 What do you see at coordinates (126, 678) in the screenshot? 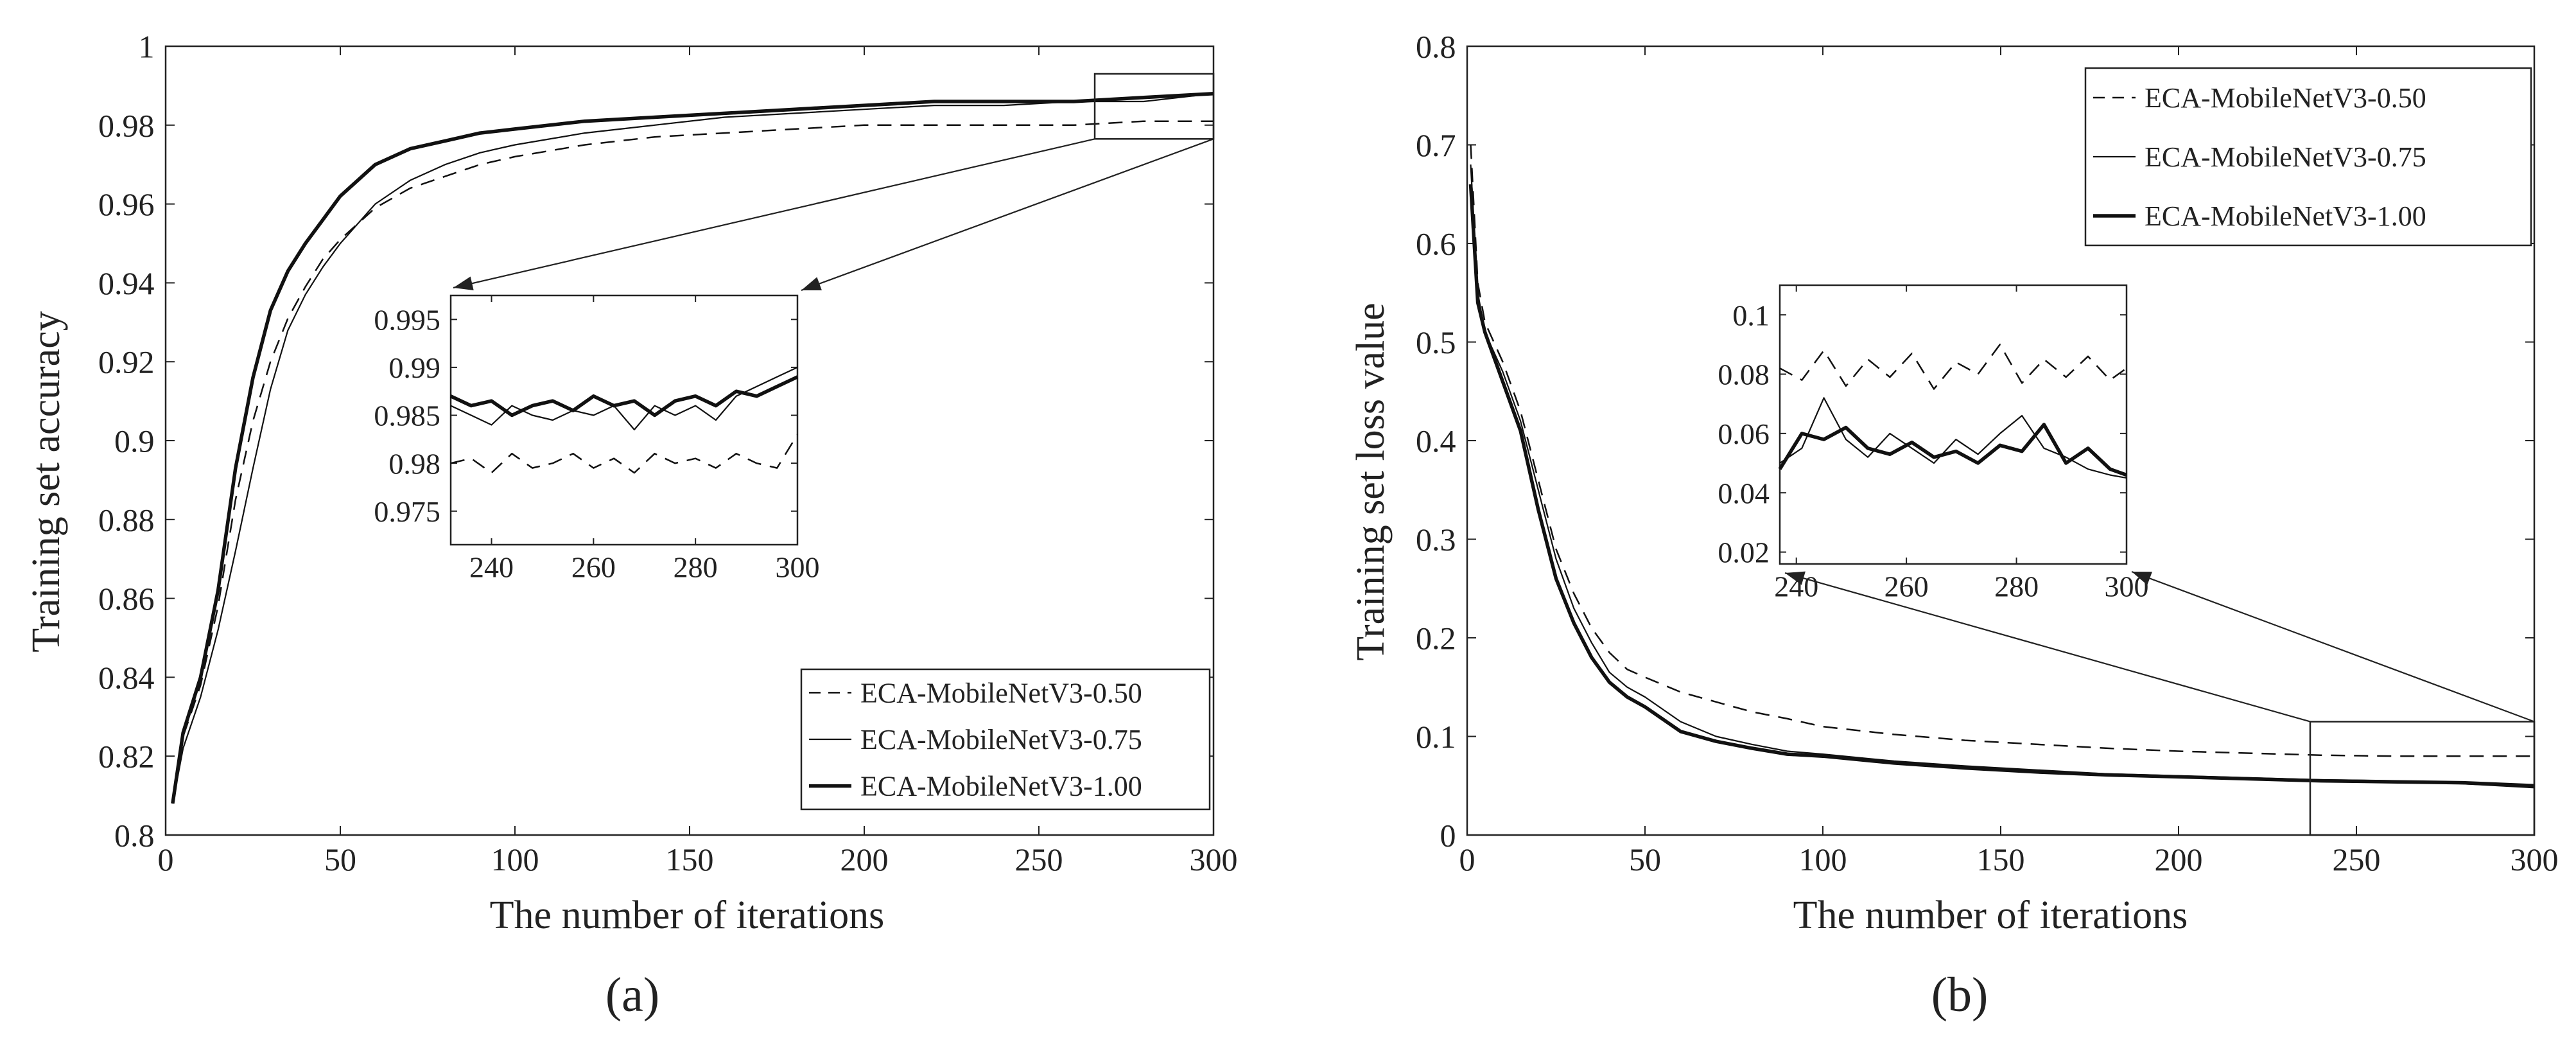
I see `a-main-y-tick-label: 0.84` at bounding box center [126, 678].